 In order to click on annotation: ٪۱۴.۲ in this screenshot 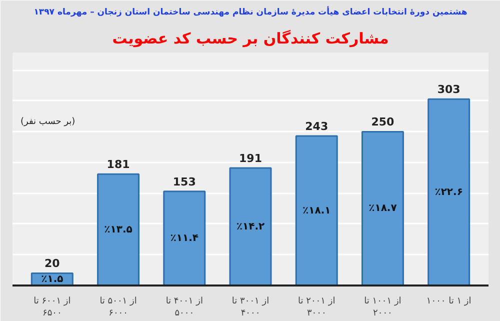, I will do `click(250, 226)`.